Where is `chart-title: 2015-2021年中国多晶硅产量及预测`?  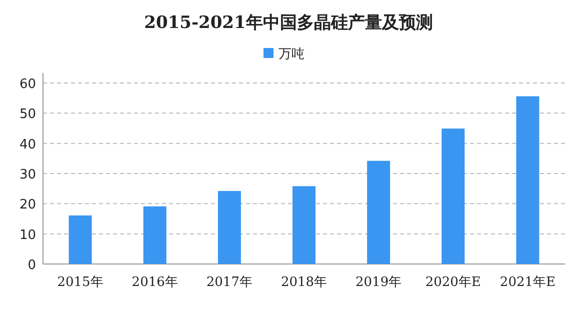
chart-title: 2015-2021年中国多晶硅产量及预测 is located at coordinates (288, 23).